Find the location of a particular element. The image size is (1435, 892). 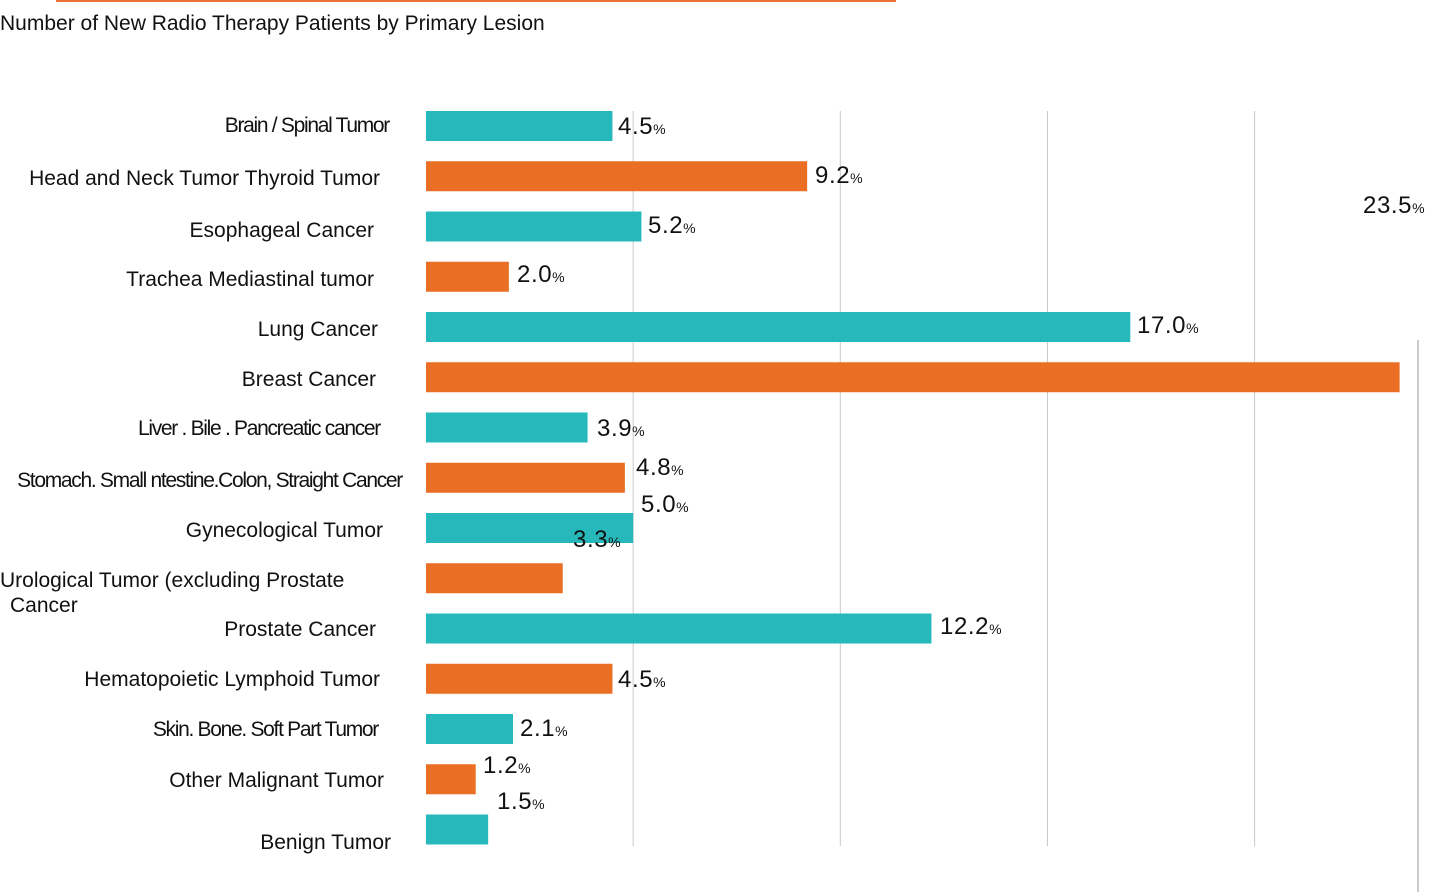

category-label: Brain / Spinal Tumor is located at coordinates (308, 125).